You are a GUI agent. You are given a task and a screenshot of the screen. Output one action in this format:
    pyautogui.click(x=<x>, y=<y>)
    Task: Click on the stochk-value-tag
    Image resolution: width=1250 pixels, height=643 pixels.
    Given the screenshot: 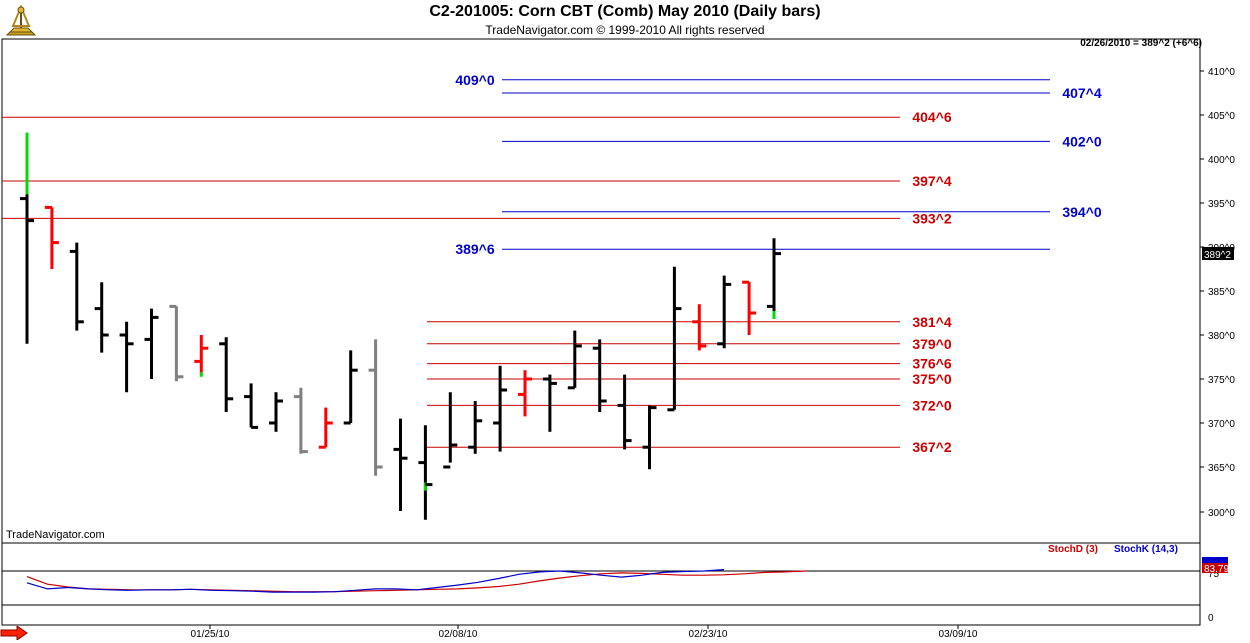 What is the action you would take?
    pyautogui.click(x=1215, y=560)
    